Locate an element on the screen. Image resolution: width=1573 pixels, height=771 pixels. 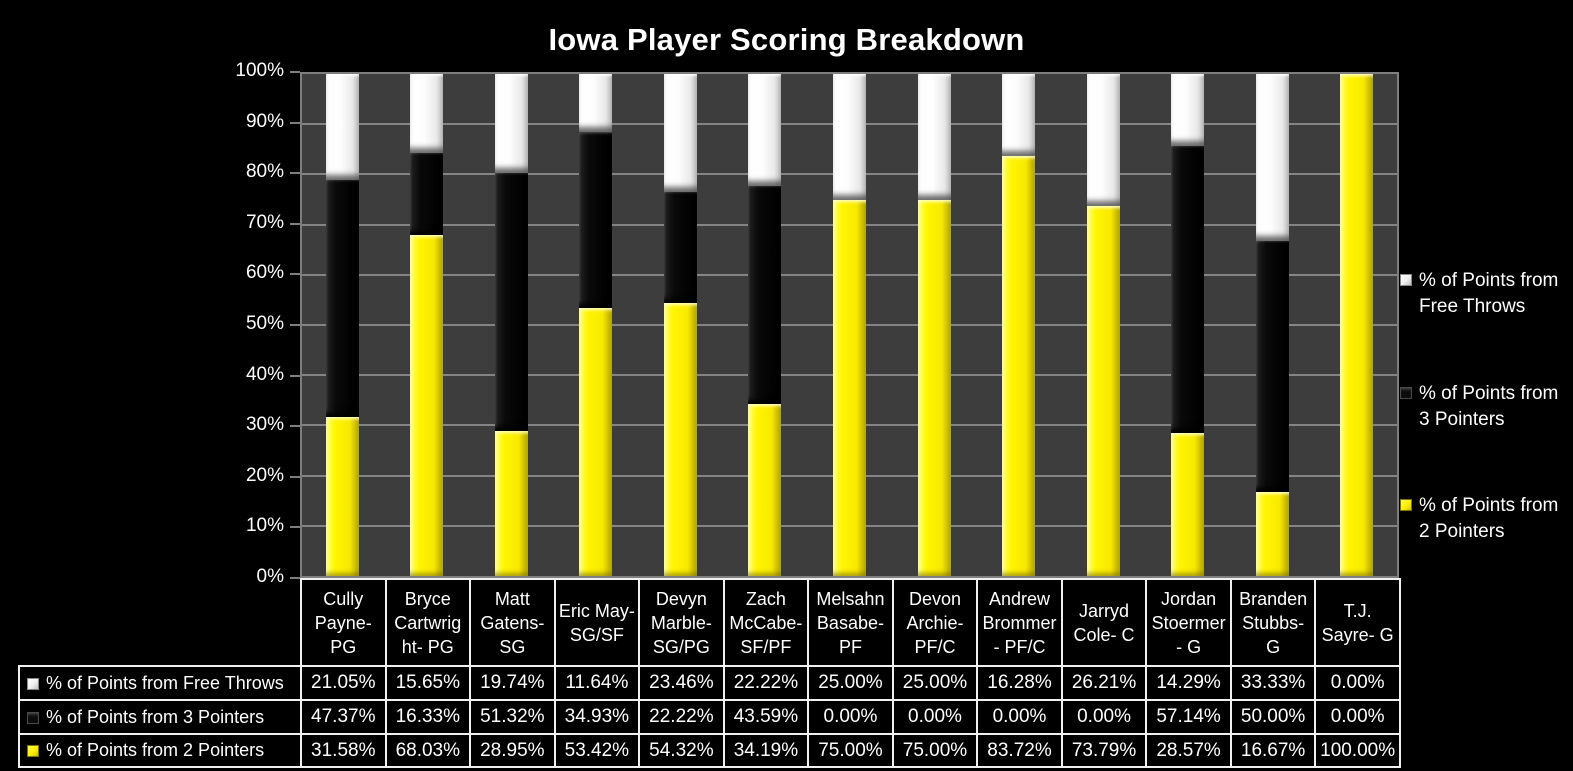
value-cell: 43.59% is located at coordinates (766, 717).